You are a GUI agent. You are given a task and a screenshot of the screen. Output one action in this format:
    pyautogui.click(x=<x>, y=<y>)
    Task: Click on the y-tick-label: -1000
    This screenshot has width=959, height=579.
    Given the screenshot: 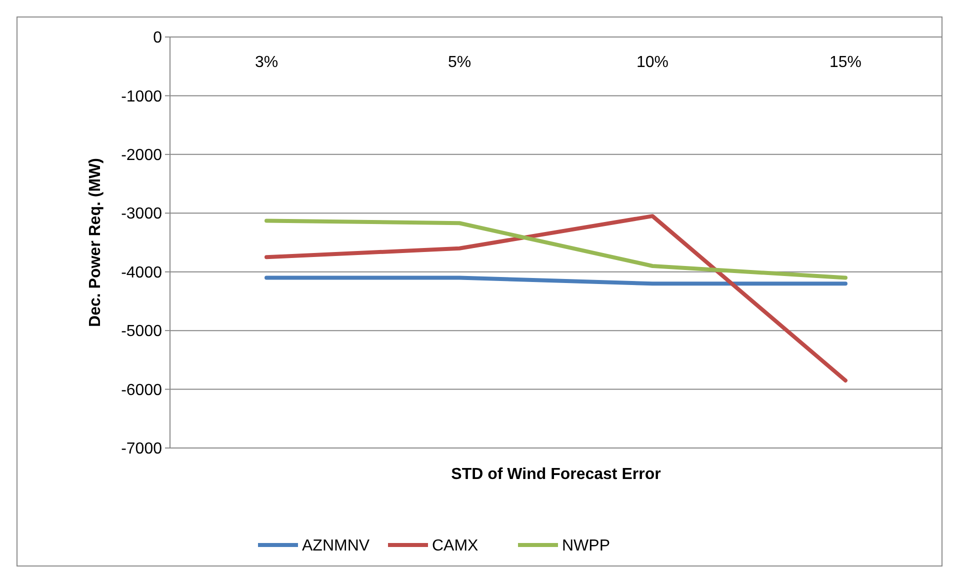 What is the action you would take?
    pyautogui.click(x=141, y=97)
    